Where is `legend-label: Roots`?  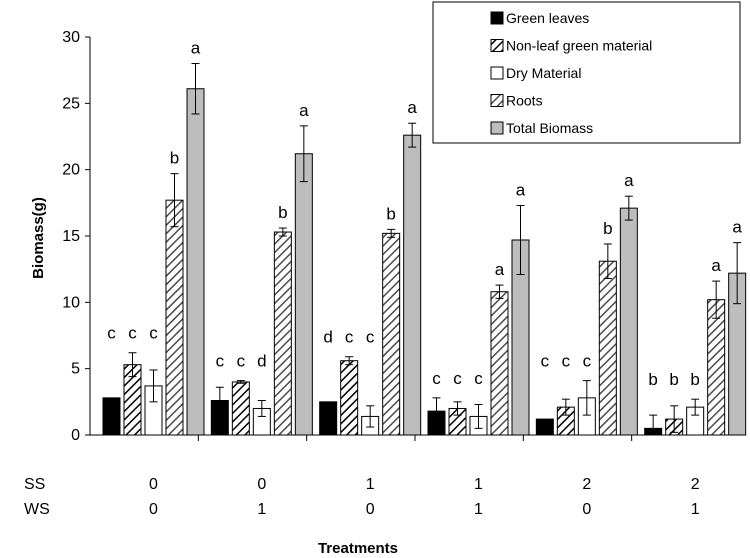 legend-label: Roots is located at coordinates (524, 101).